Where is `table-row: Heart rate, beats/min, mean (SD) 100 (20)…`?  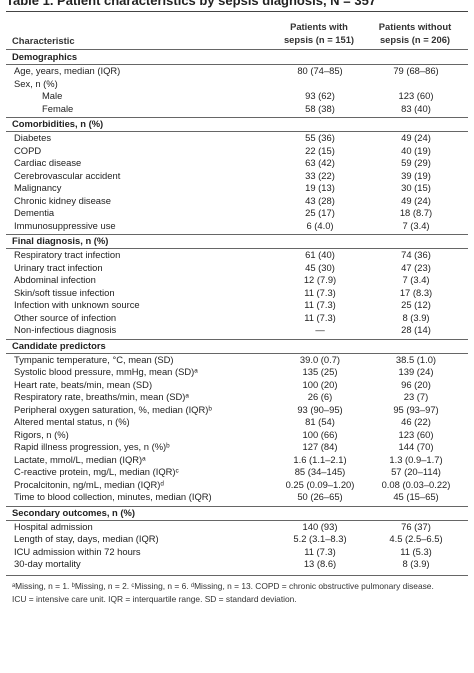
table-row: Heart rate, beats/min, mean (SD) 100 (20)… is located at coordinates (237, 385).